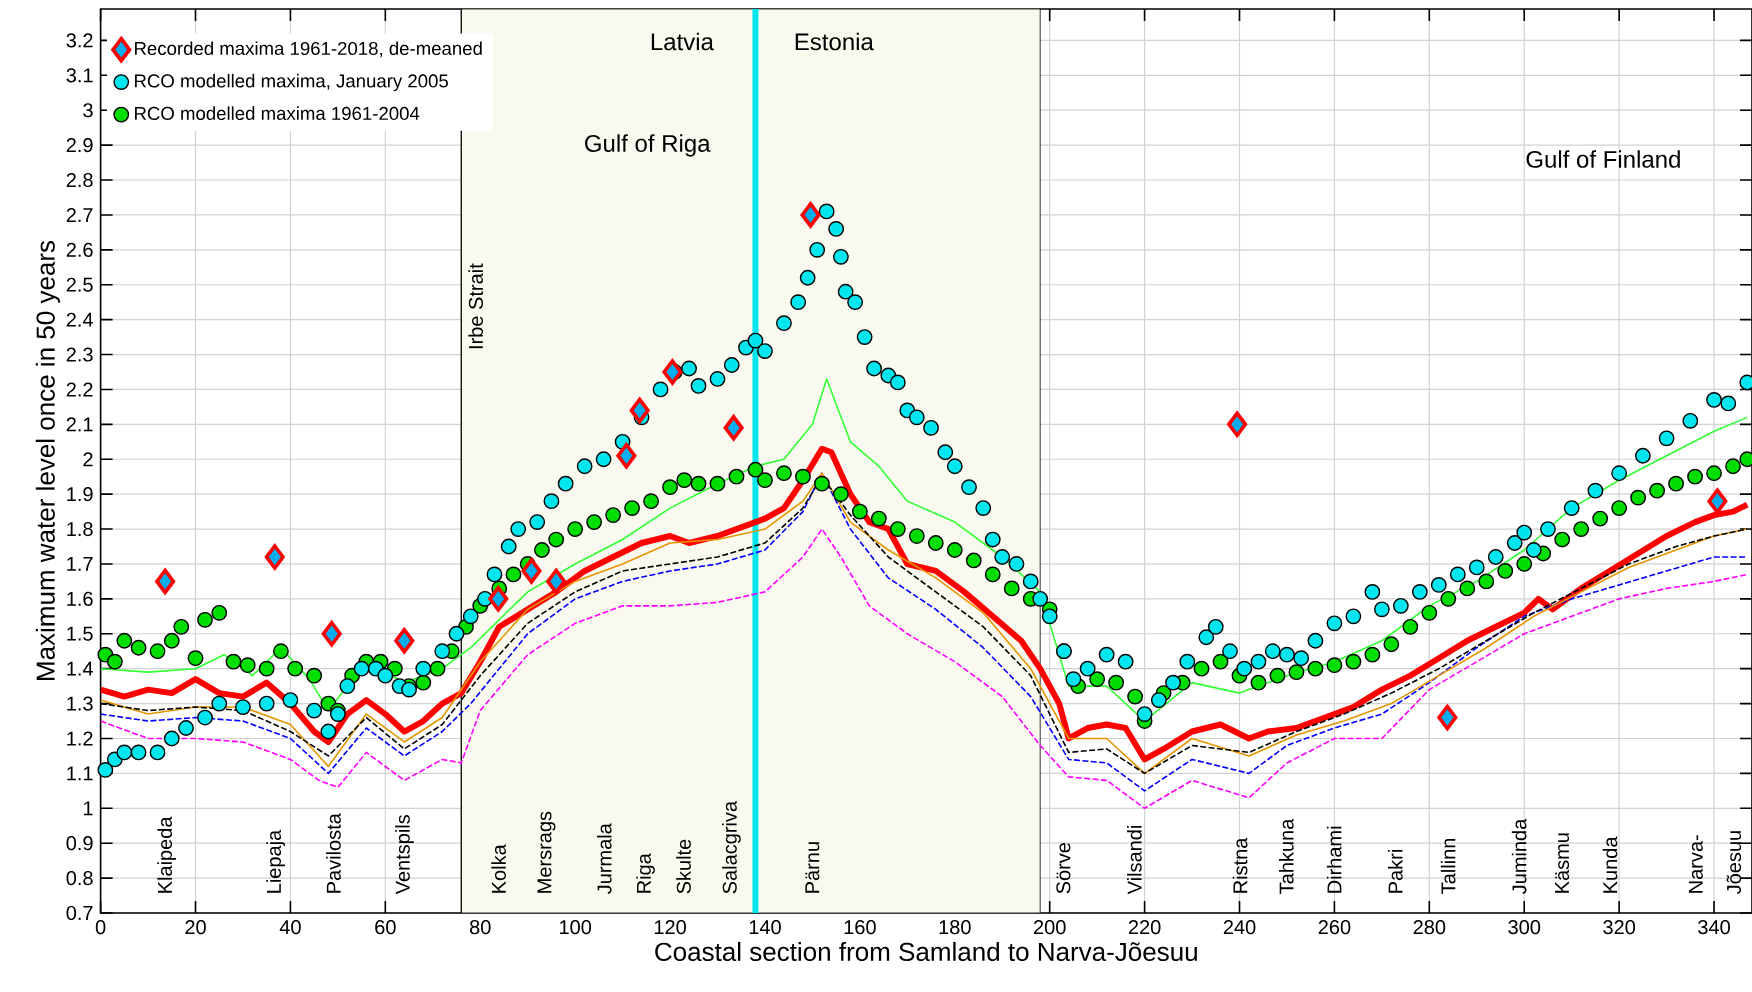 The image size is (1752, 992). Describe the element at coordinates (79, 180) in the screenshot. I see `y-tick-label: 2.8` at that location.